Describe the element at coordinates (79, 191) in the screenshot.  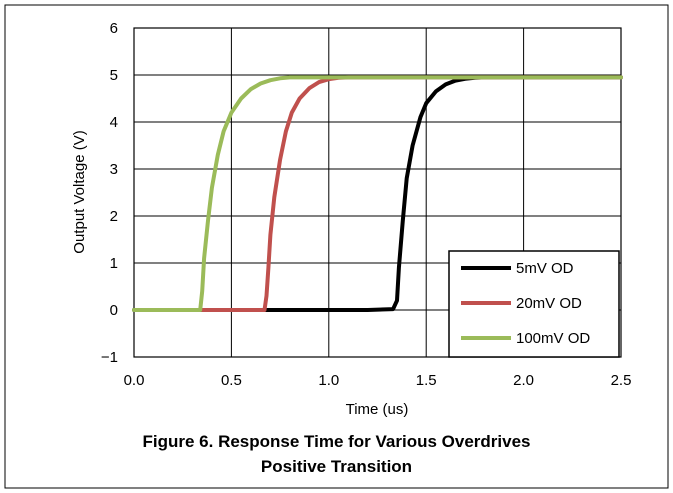
I see `y-axis-title: Output Voltage (V)` at that location.